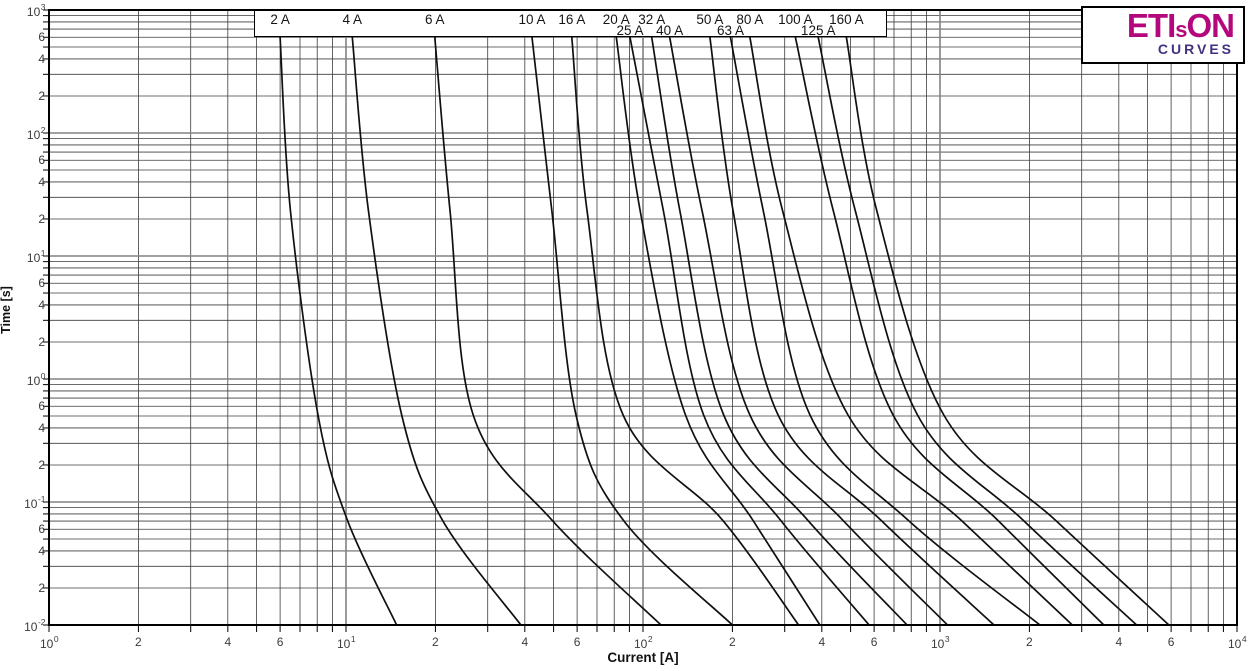 The width and height of the screenshot is (1251, 671). Describe the element at coordinates (643, 642) in the screenshot. I see `x-tick-label: 10²` at that location.